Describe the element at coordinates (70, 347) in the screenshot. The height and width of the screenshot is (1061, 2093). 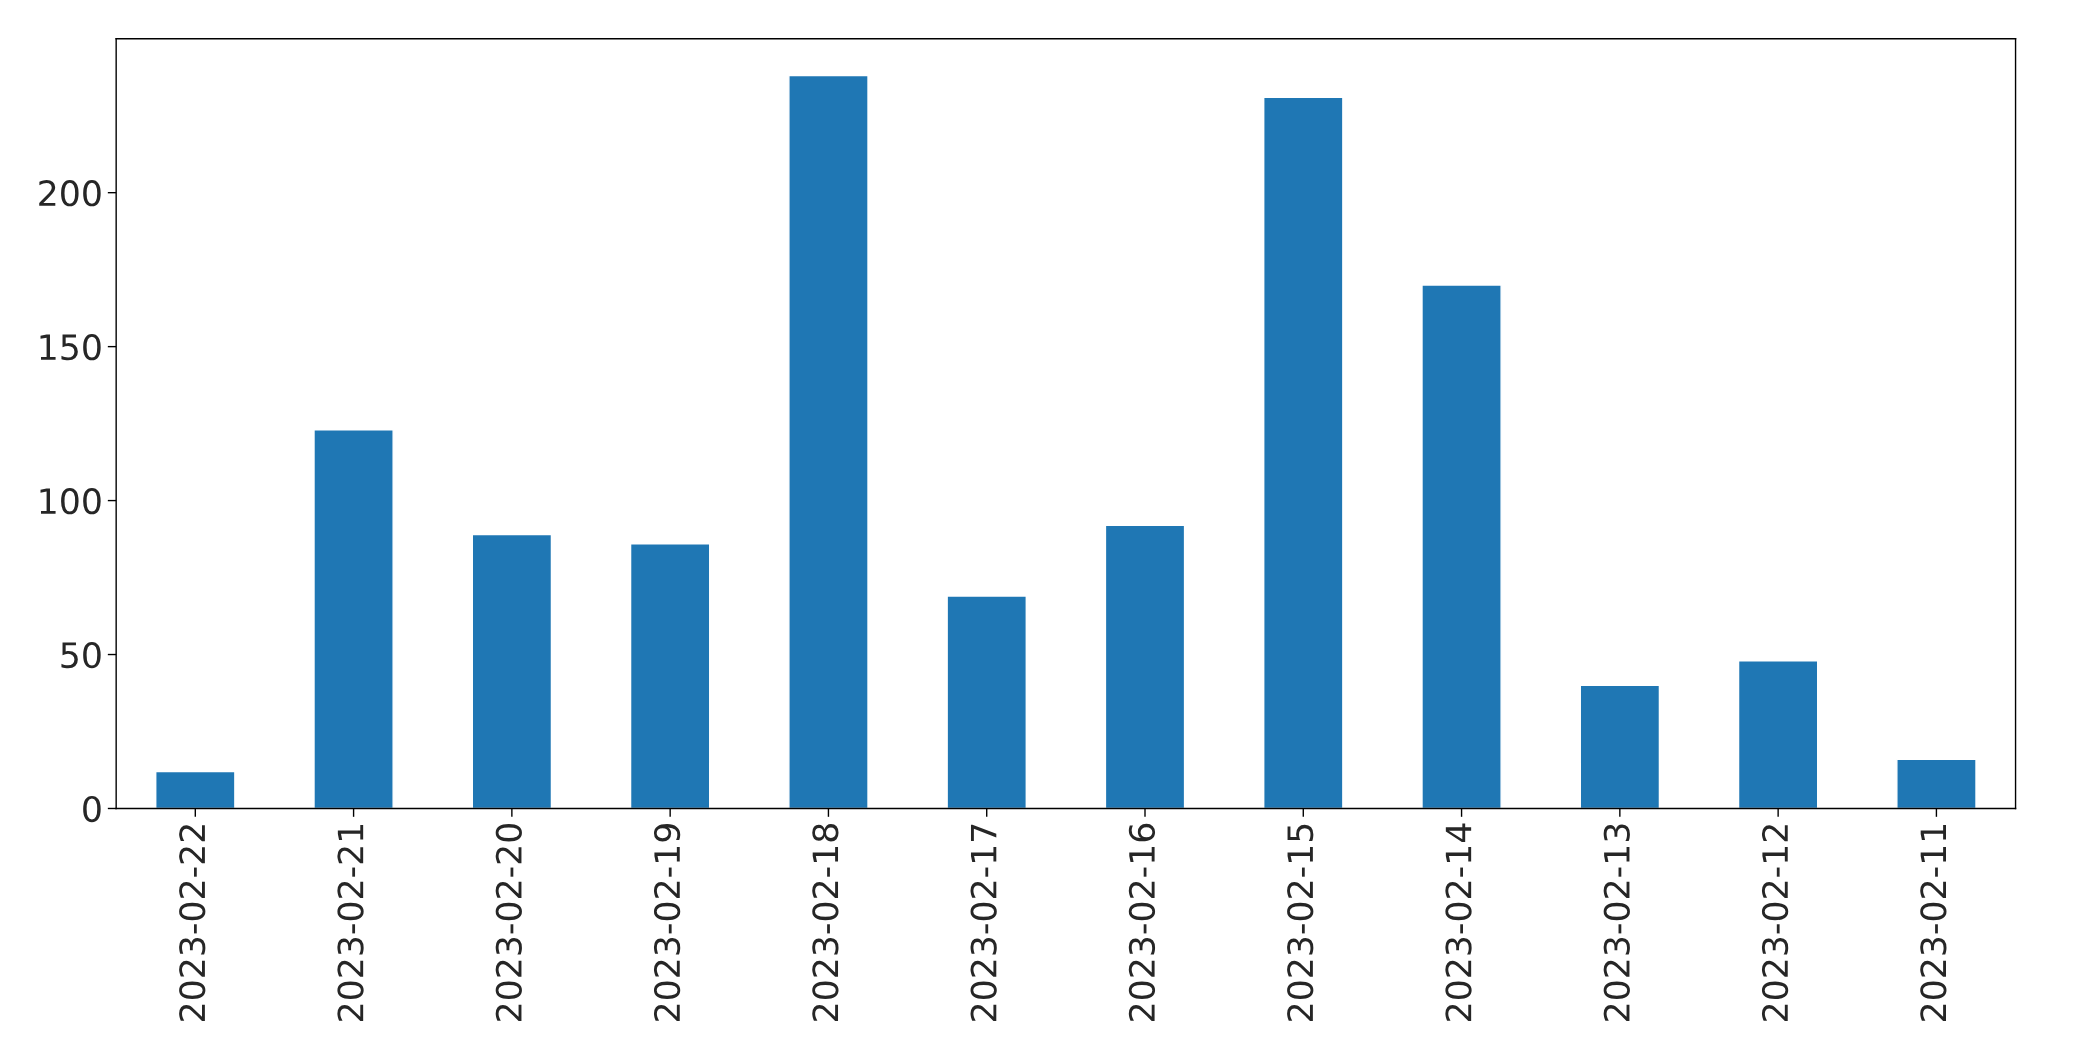
I see `y-tick-label: 150` at that location.